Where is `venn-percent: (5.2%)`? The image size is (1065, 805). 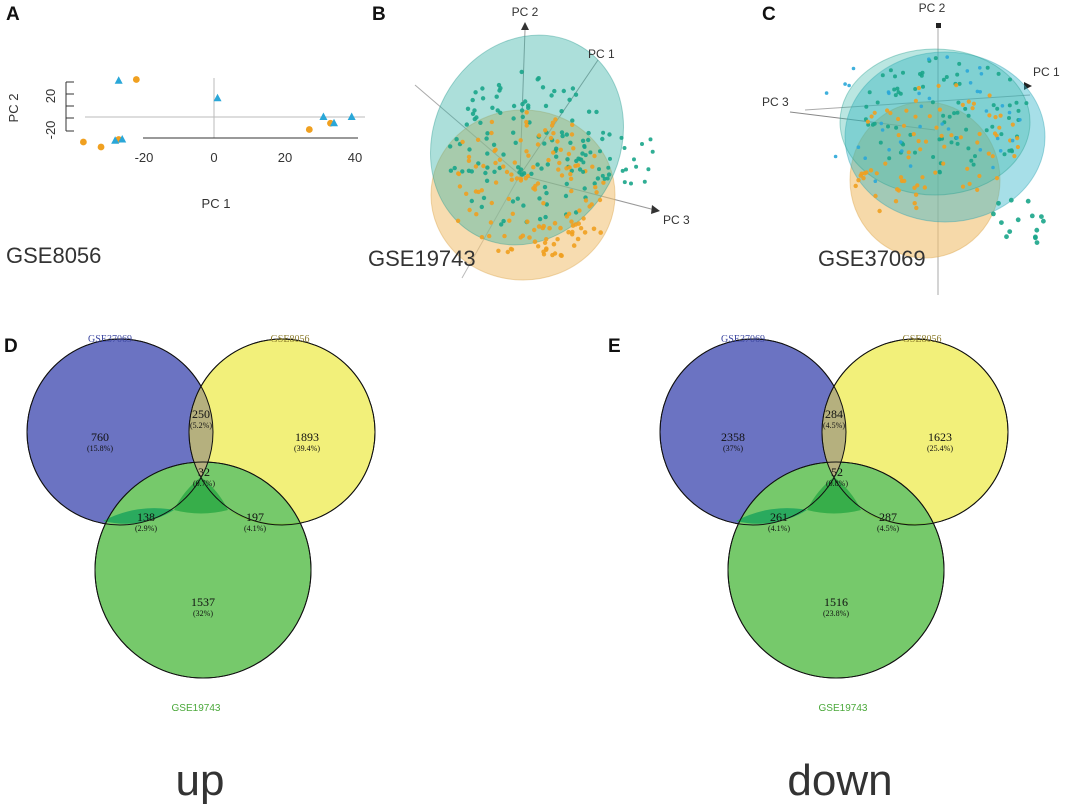 venn-percent: (5.2%) is located at coordinates (201, 425).